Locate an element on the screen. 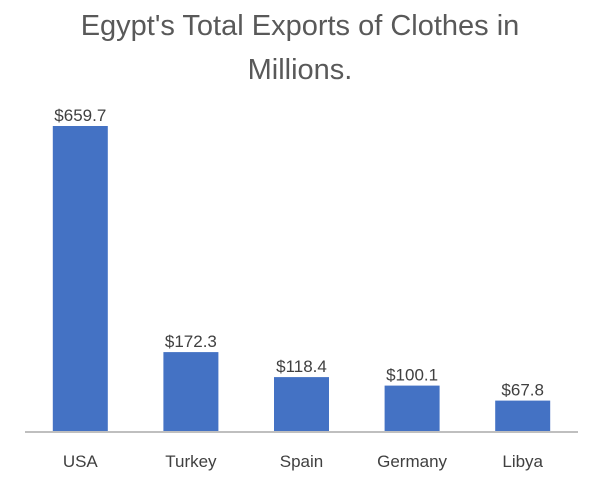 The width and height of the screenshot is (600, 495). x-tick-labels-group: USA Turkey Spain Germany Libya is located at coordinates (303, 461).